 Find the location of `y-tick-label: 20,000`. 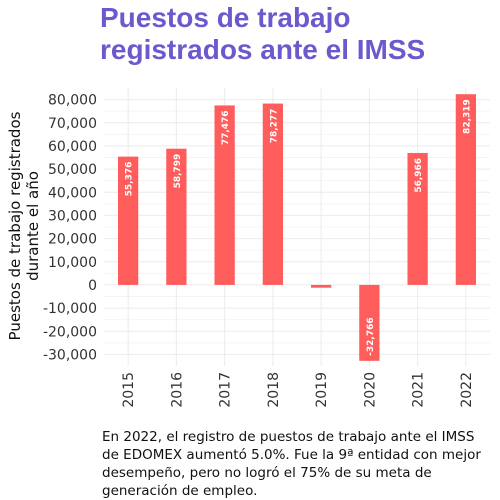

y-tick-label: 20,000 is located at coordinates (72, 240).